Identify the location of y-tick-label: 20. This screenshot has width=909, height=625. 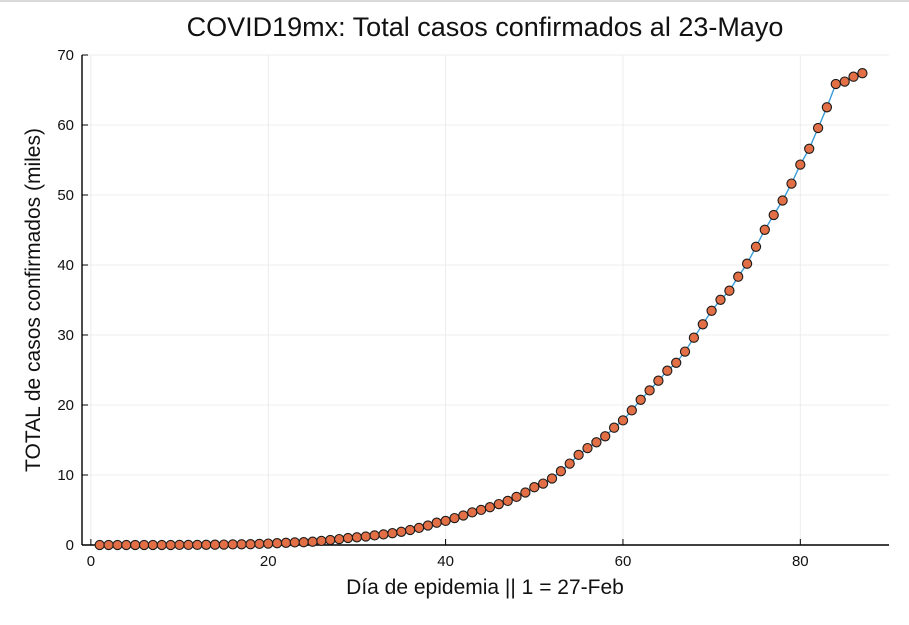
(65, 405).